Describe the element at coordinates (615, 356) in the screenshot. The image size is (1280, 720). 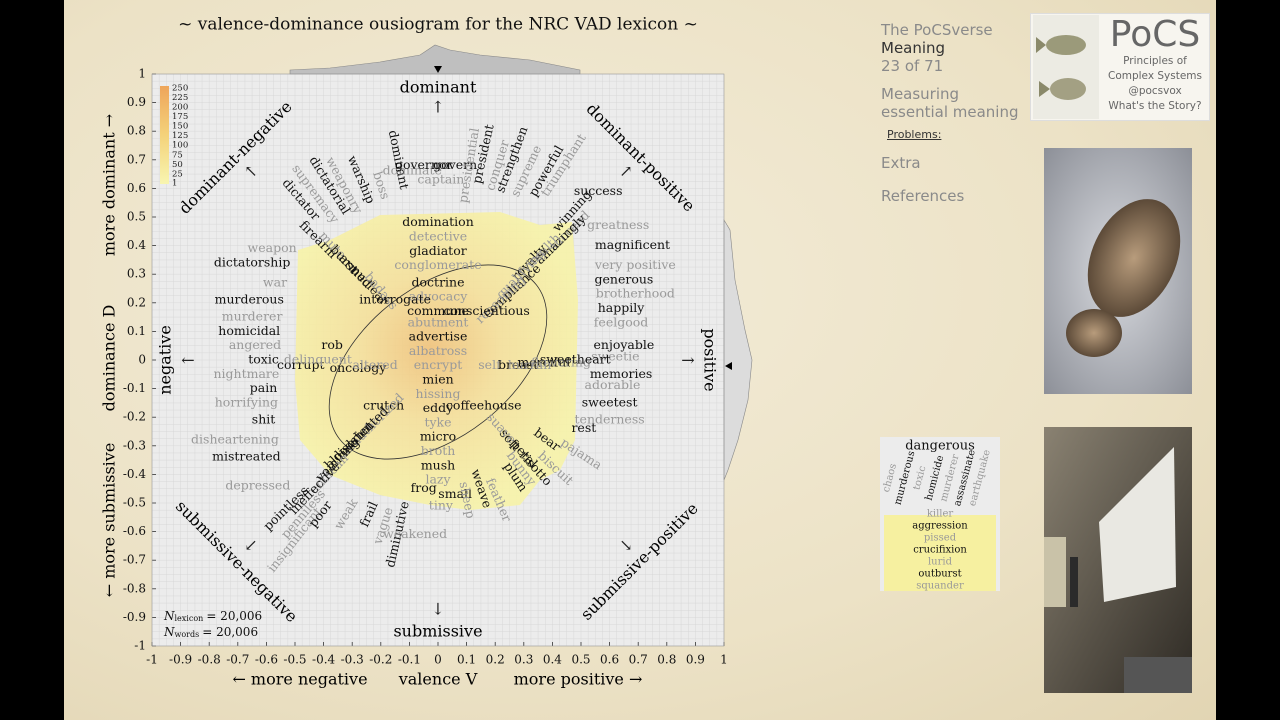
I see `word: sweetie` at that location.